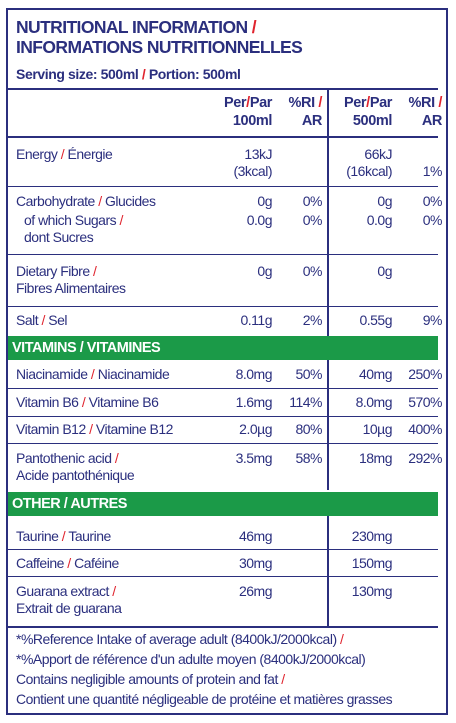  Describe the element at coordinates (367, 112) in the screenshot. I see `header-per-500ml: Per/Par 500ml` at that location.